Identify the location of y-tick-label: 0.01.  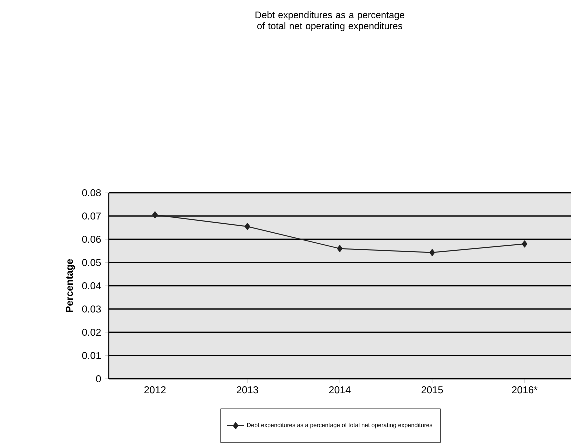
(92, 356).